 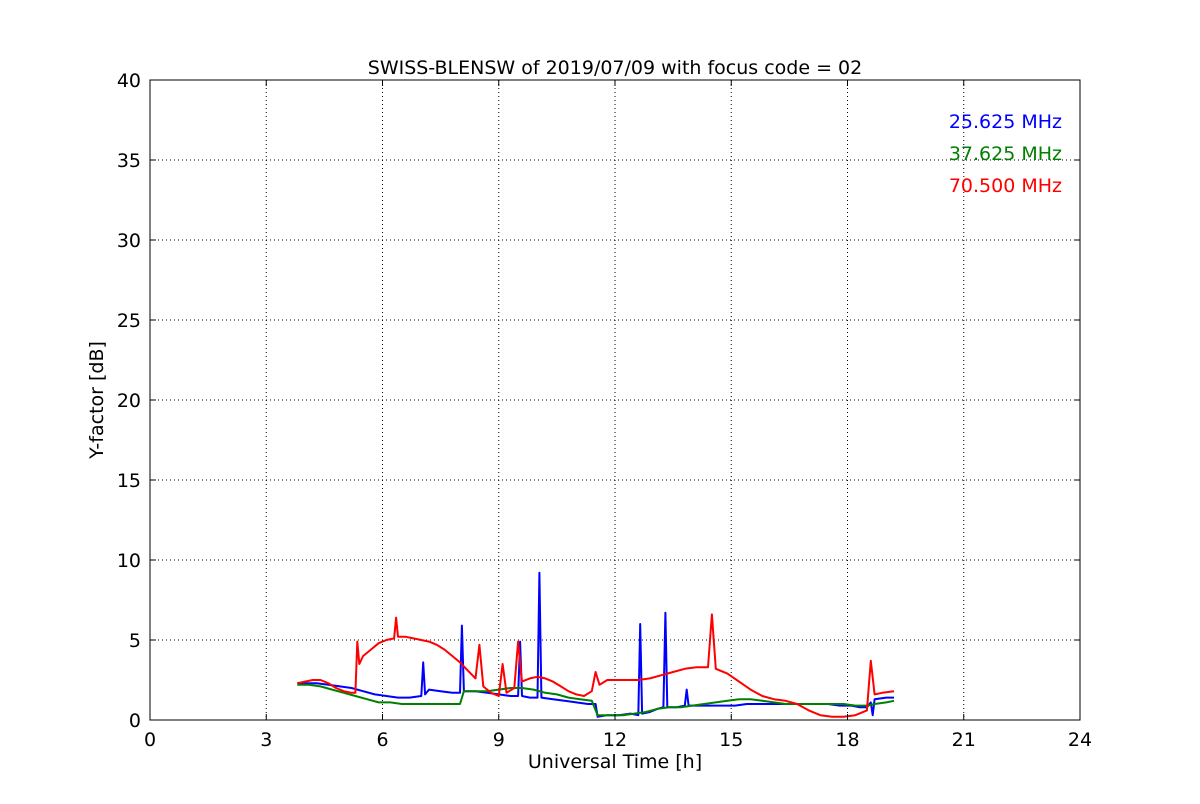 I want to click on y-tick-label: 20, so click(x=129, y=401).